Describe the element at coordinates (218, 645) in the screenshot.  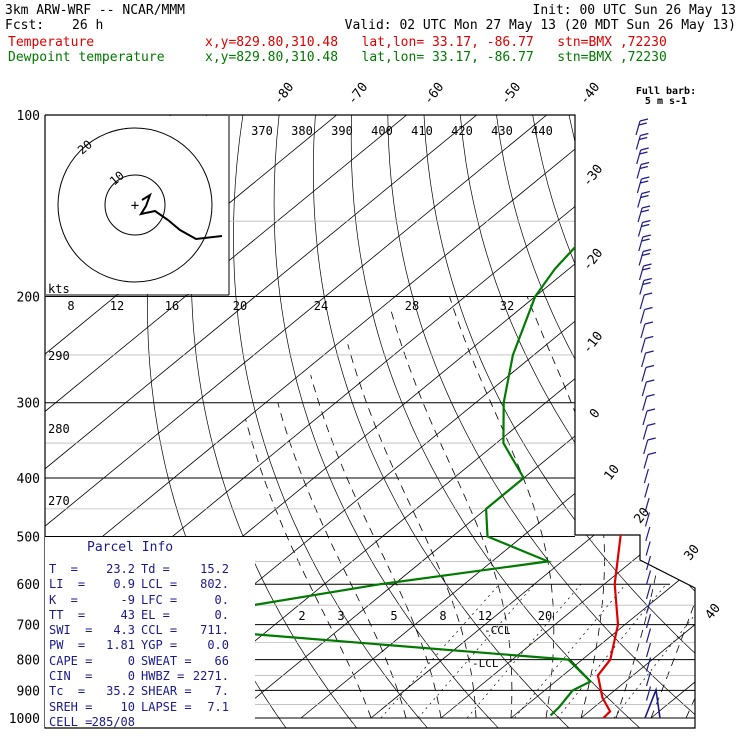
I see `parcel-value: 0.0` at that location.